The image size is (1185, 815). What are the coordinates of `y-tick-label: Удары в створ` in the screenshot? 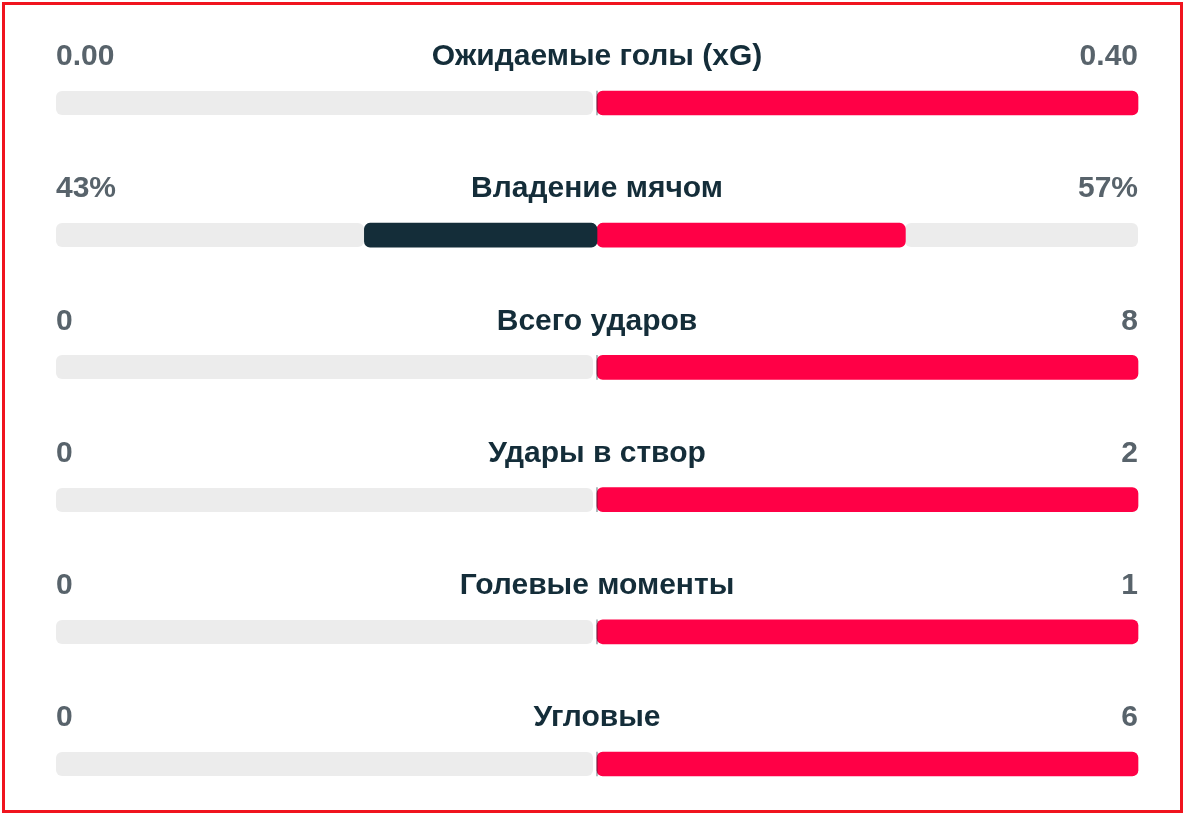 It's located at (597, 451).